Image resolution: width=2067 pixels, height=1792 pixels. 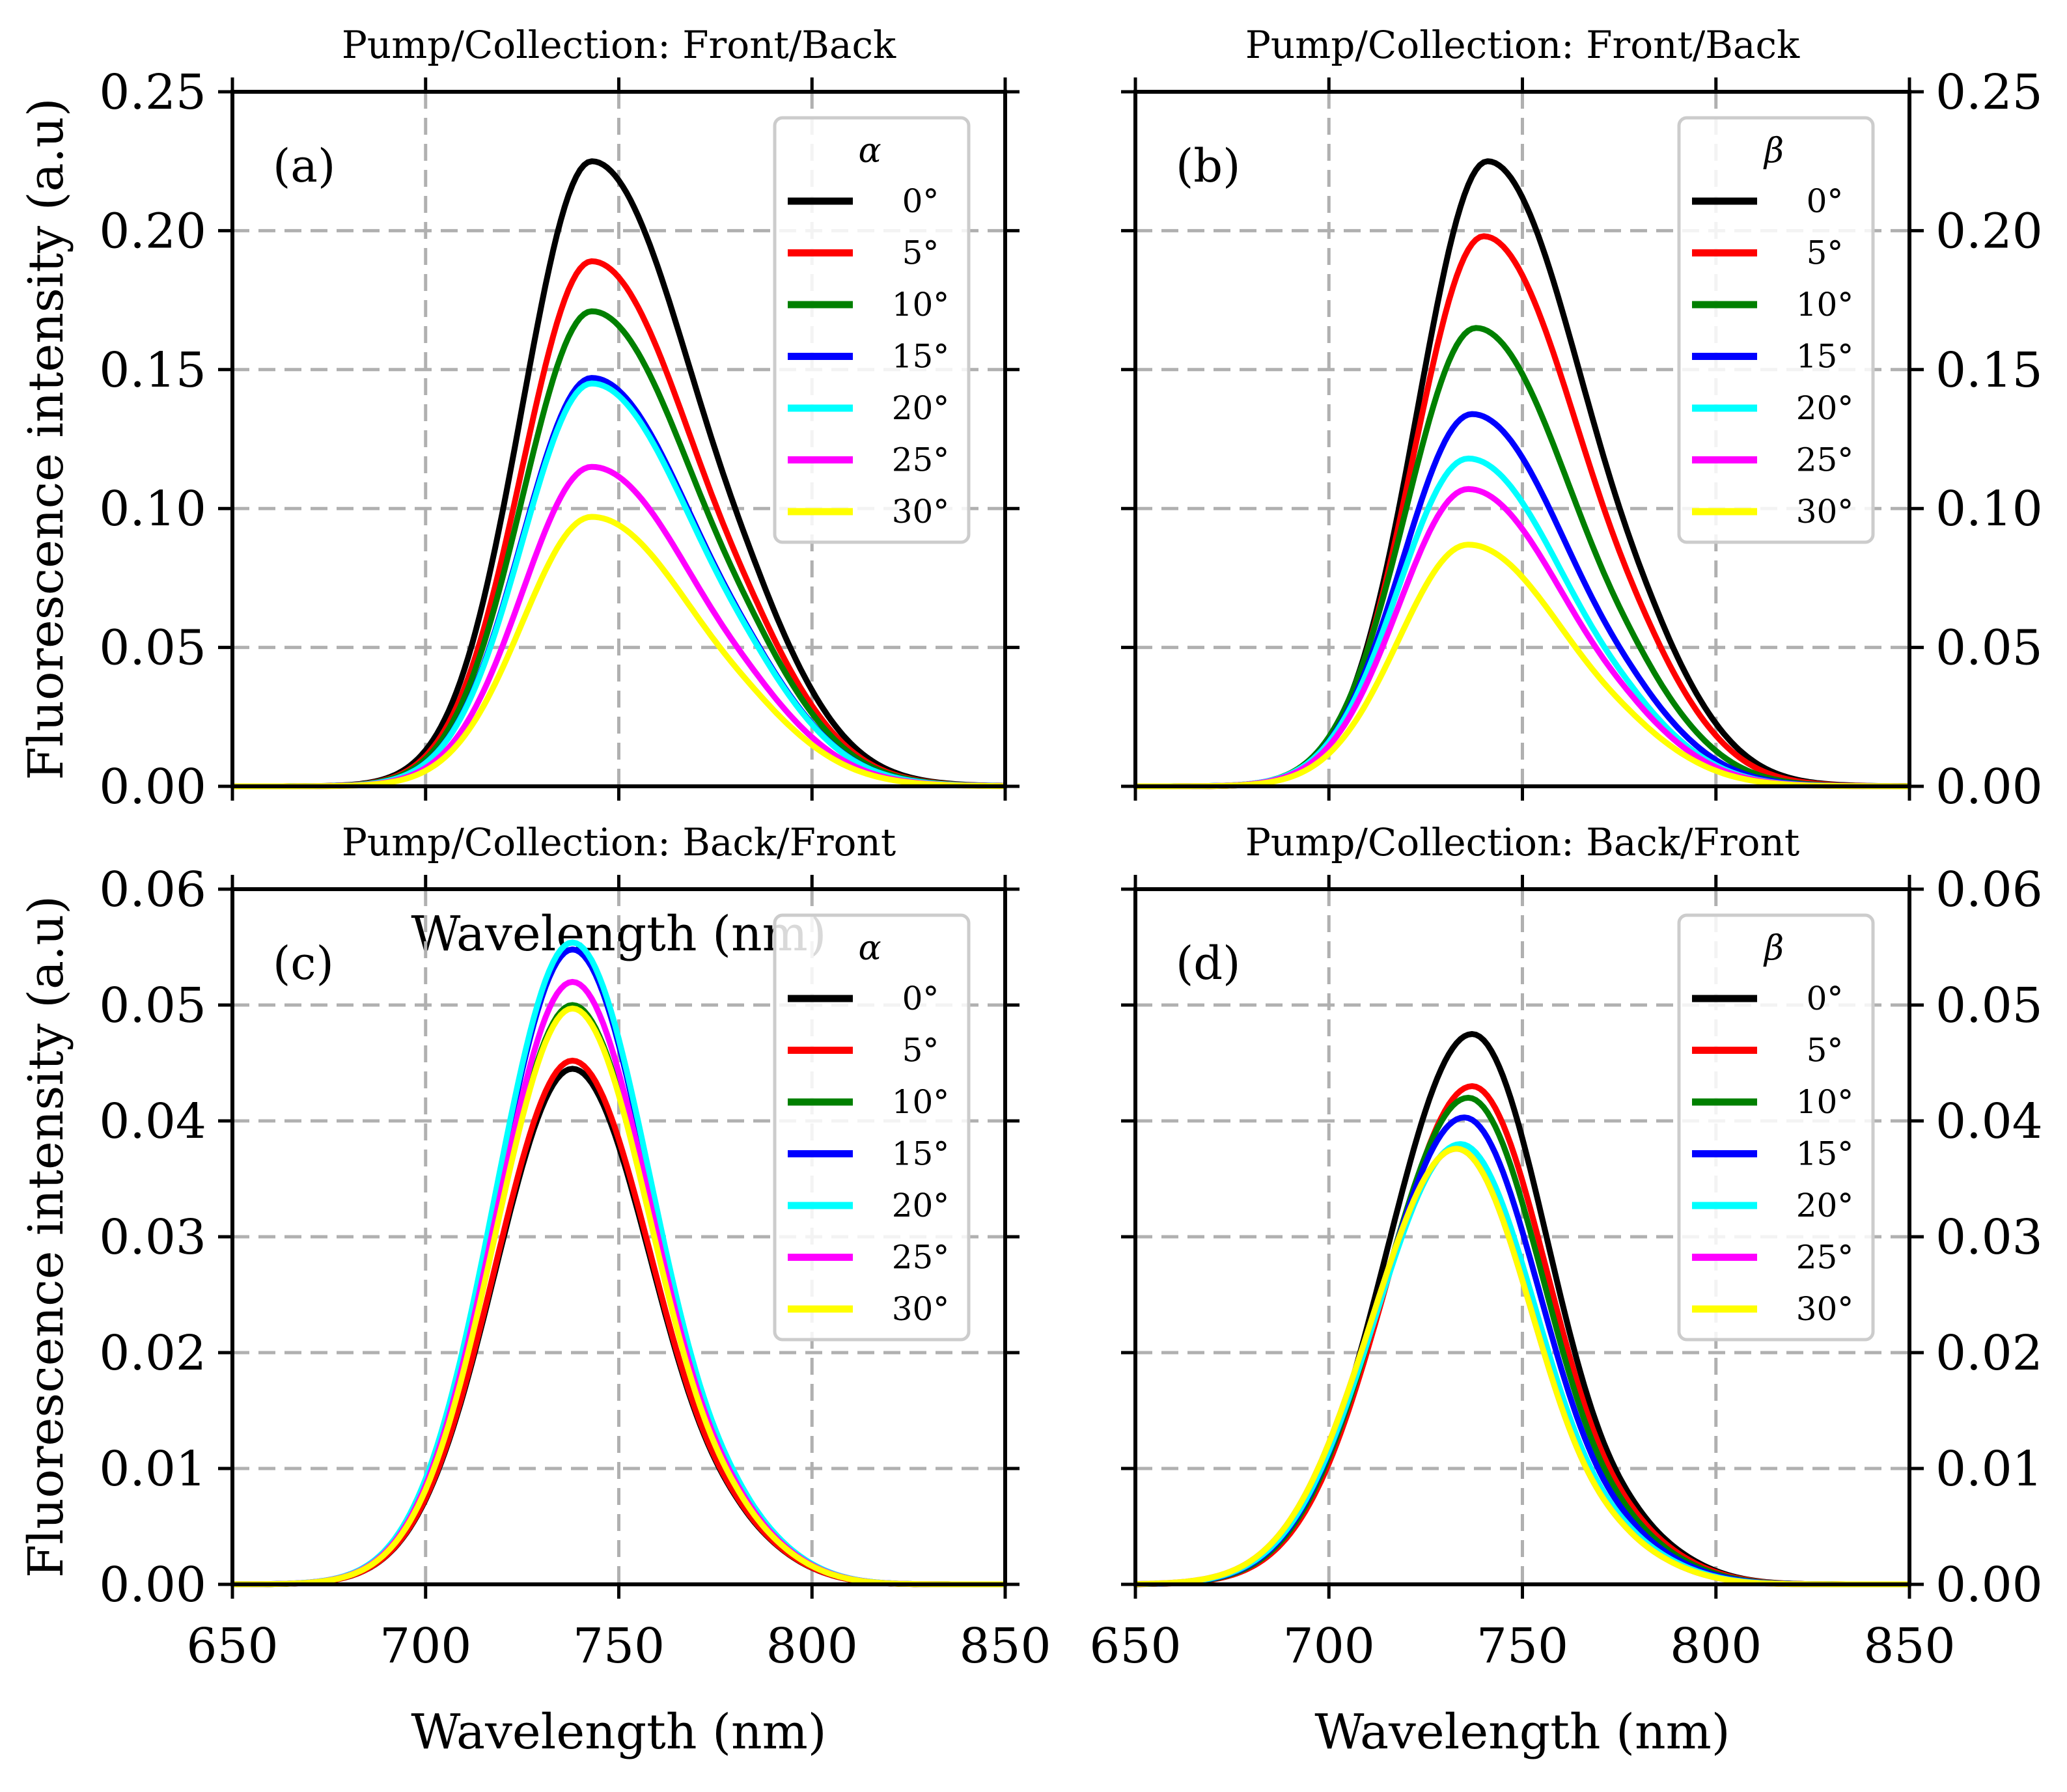 What do you see at coordinates (1522, 474) in the screenshot?
I see `series-lines` at bounding box center [1522, 474].